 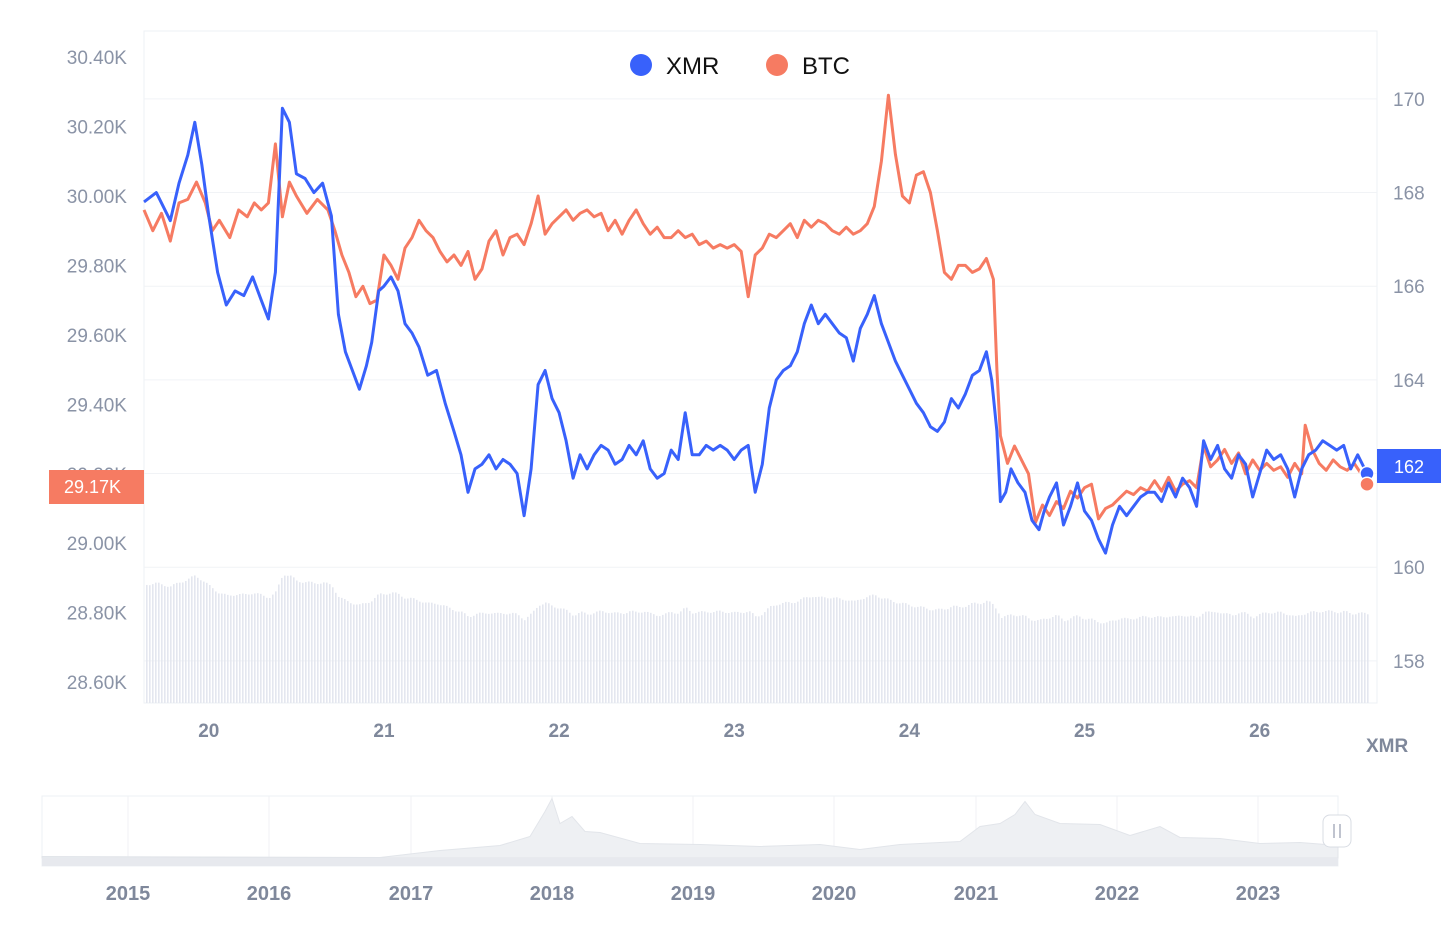 What do you see at coordinates (1337, 831) in the screenshot?
I see `navigator-handle` at bounding box center [1337, 831].